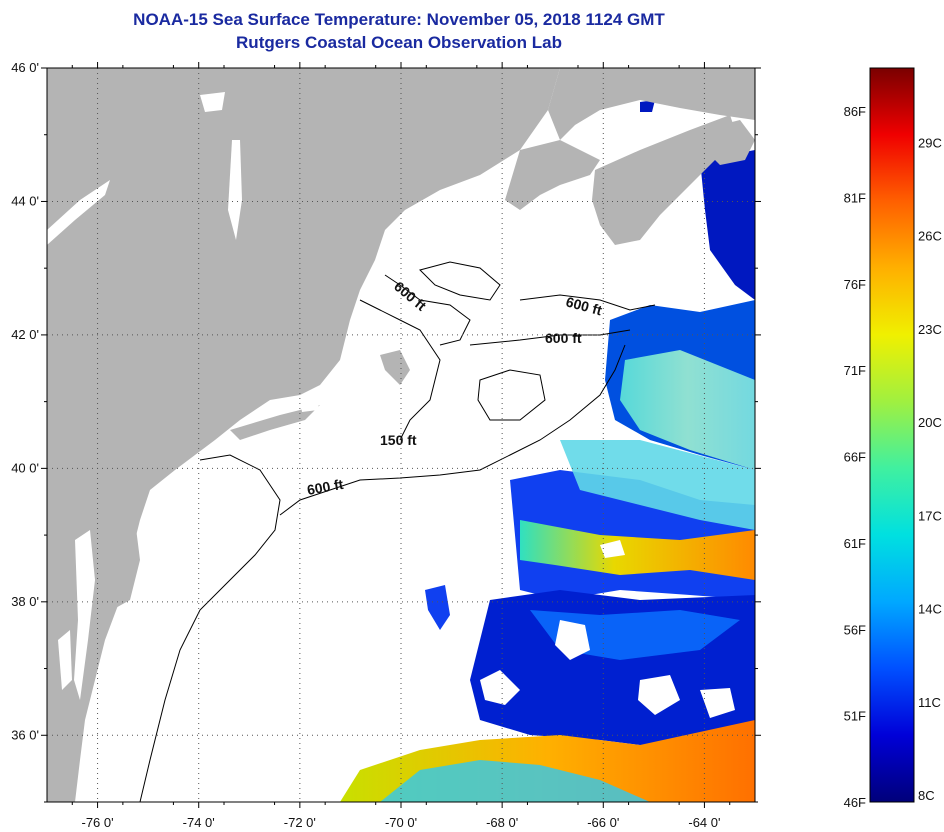  Describe the element at coordinates (855, 716) in the screenshot. I see `colorbar-fahrenheit-label: 51F` at that location.